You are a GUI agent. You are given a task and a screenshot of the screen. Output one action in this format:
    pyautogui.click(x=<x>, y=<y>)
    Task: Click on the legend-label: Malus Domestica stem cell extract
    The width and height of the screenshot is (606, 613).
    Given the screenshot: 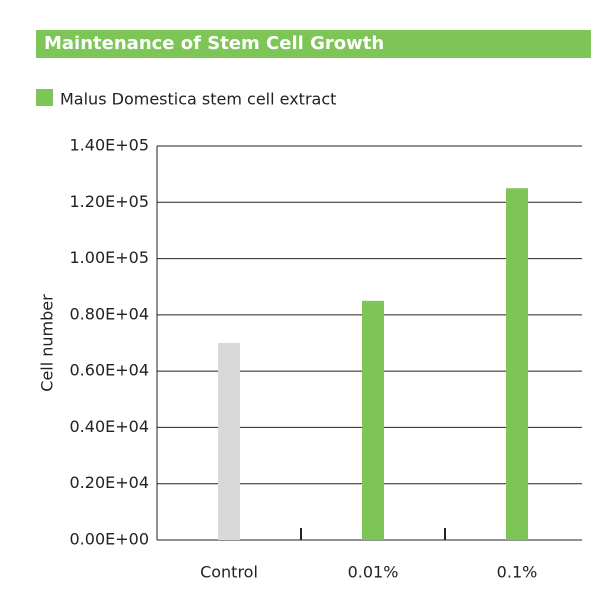 What is the action you would take?
    pyautogui.click(x=198, y=99)
    